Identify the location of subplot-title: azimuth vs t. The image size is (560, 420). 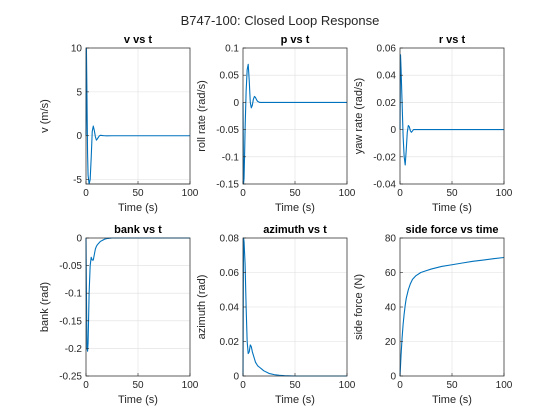
(295, 230).